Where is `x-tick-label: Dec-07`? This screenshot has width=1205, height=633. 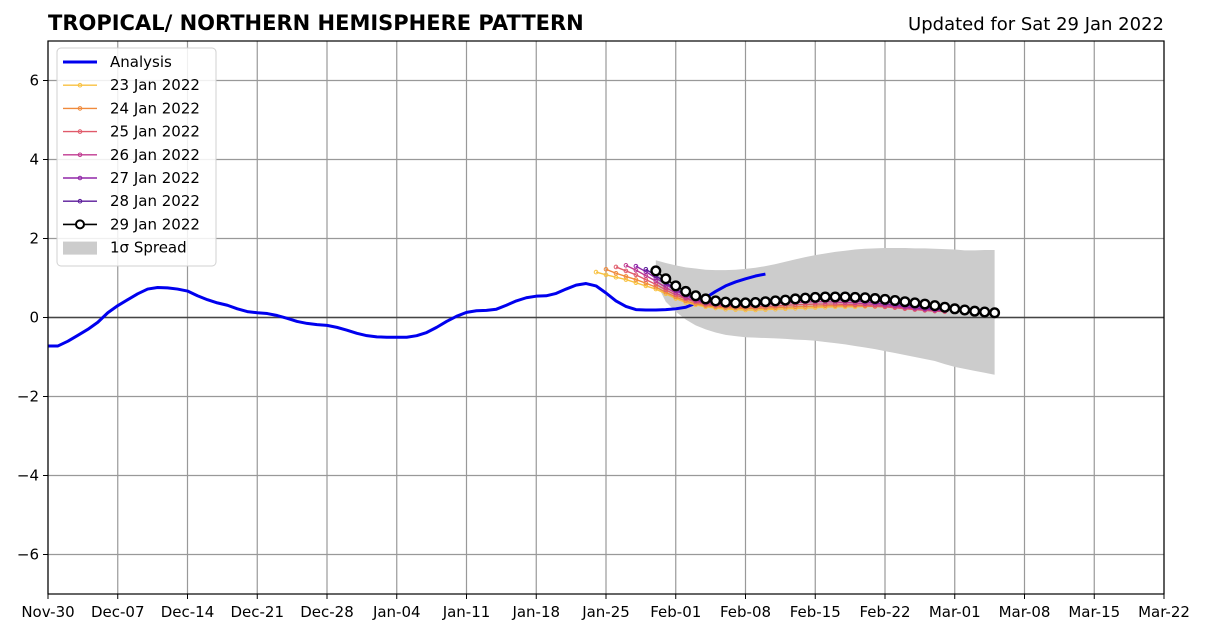
x-tick-label: Dec-07 is located at coordinates (118, 612).